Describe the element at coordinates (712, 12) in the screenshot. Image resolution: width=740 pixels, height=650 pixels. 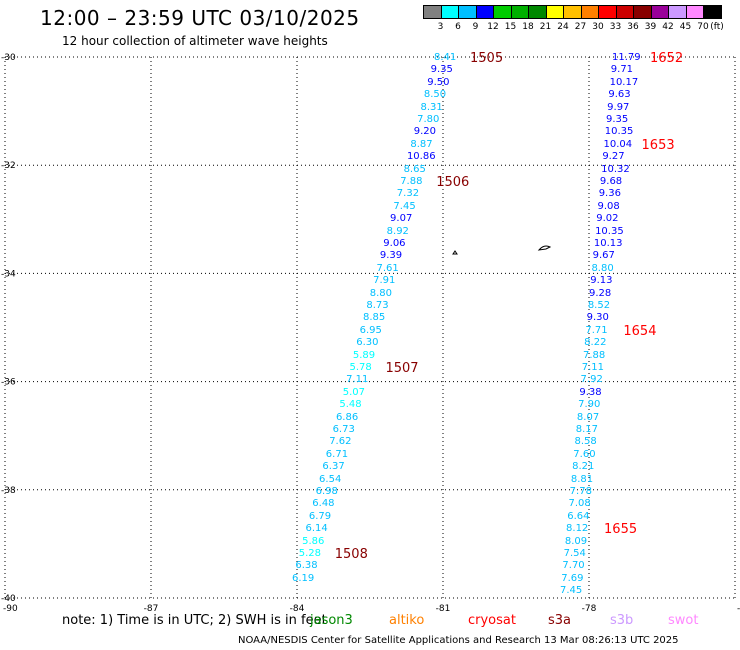
I see `colorbar-swatch` at that location.